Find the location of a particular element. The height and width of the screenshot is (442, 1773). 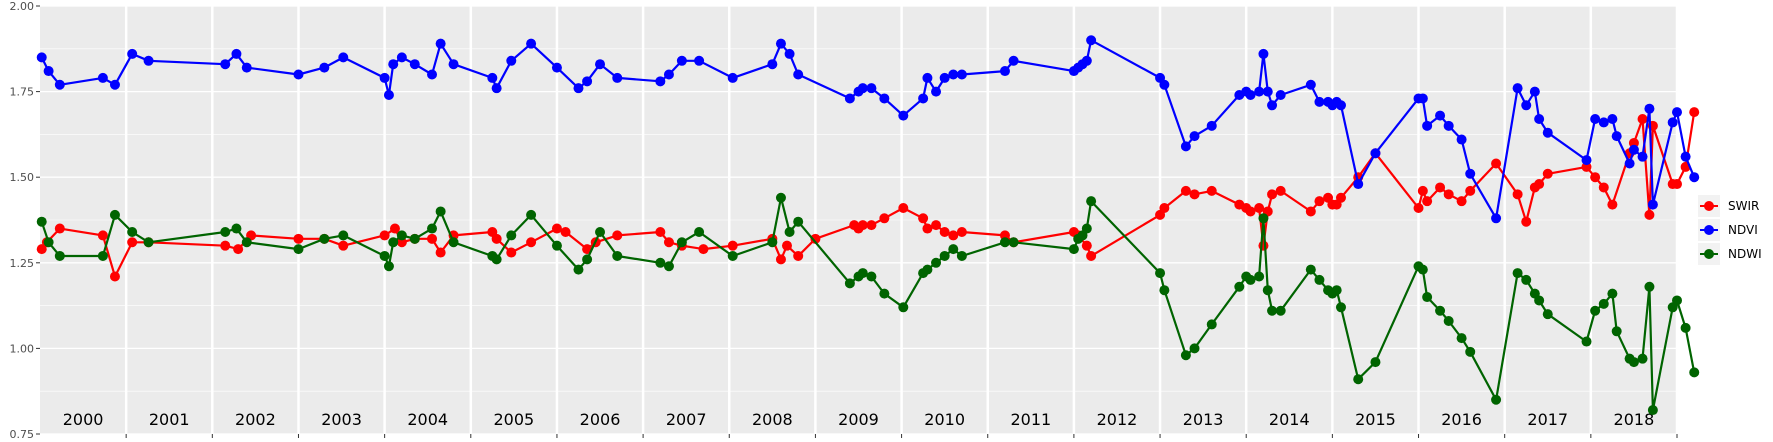

y-tick-label: 1.25 is located at coordinates (22, 263).